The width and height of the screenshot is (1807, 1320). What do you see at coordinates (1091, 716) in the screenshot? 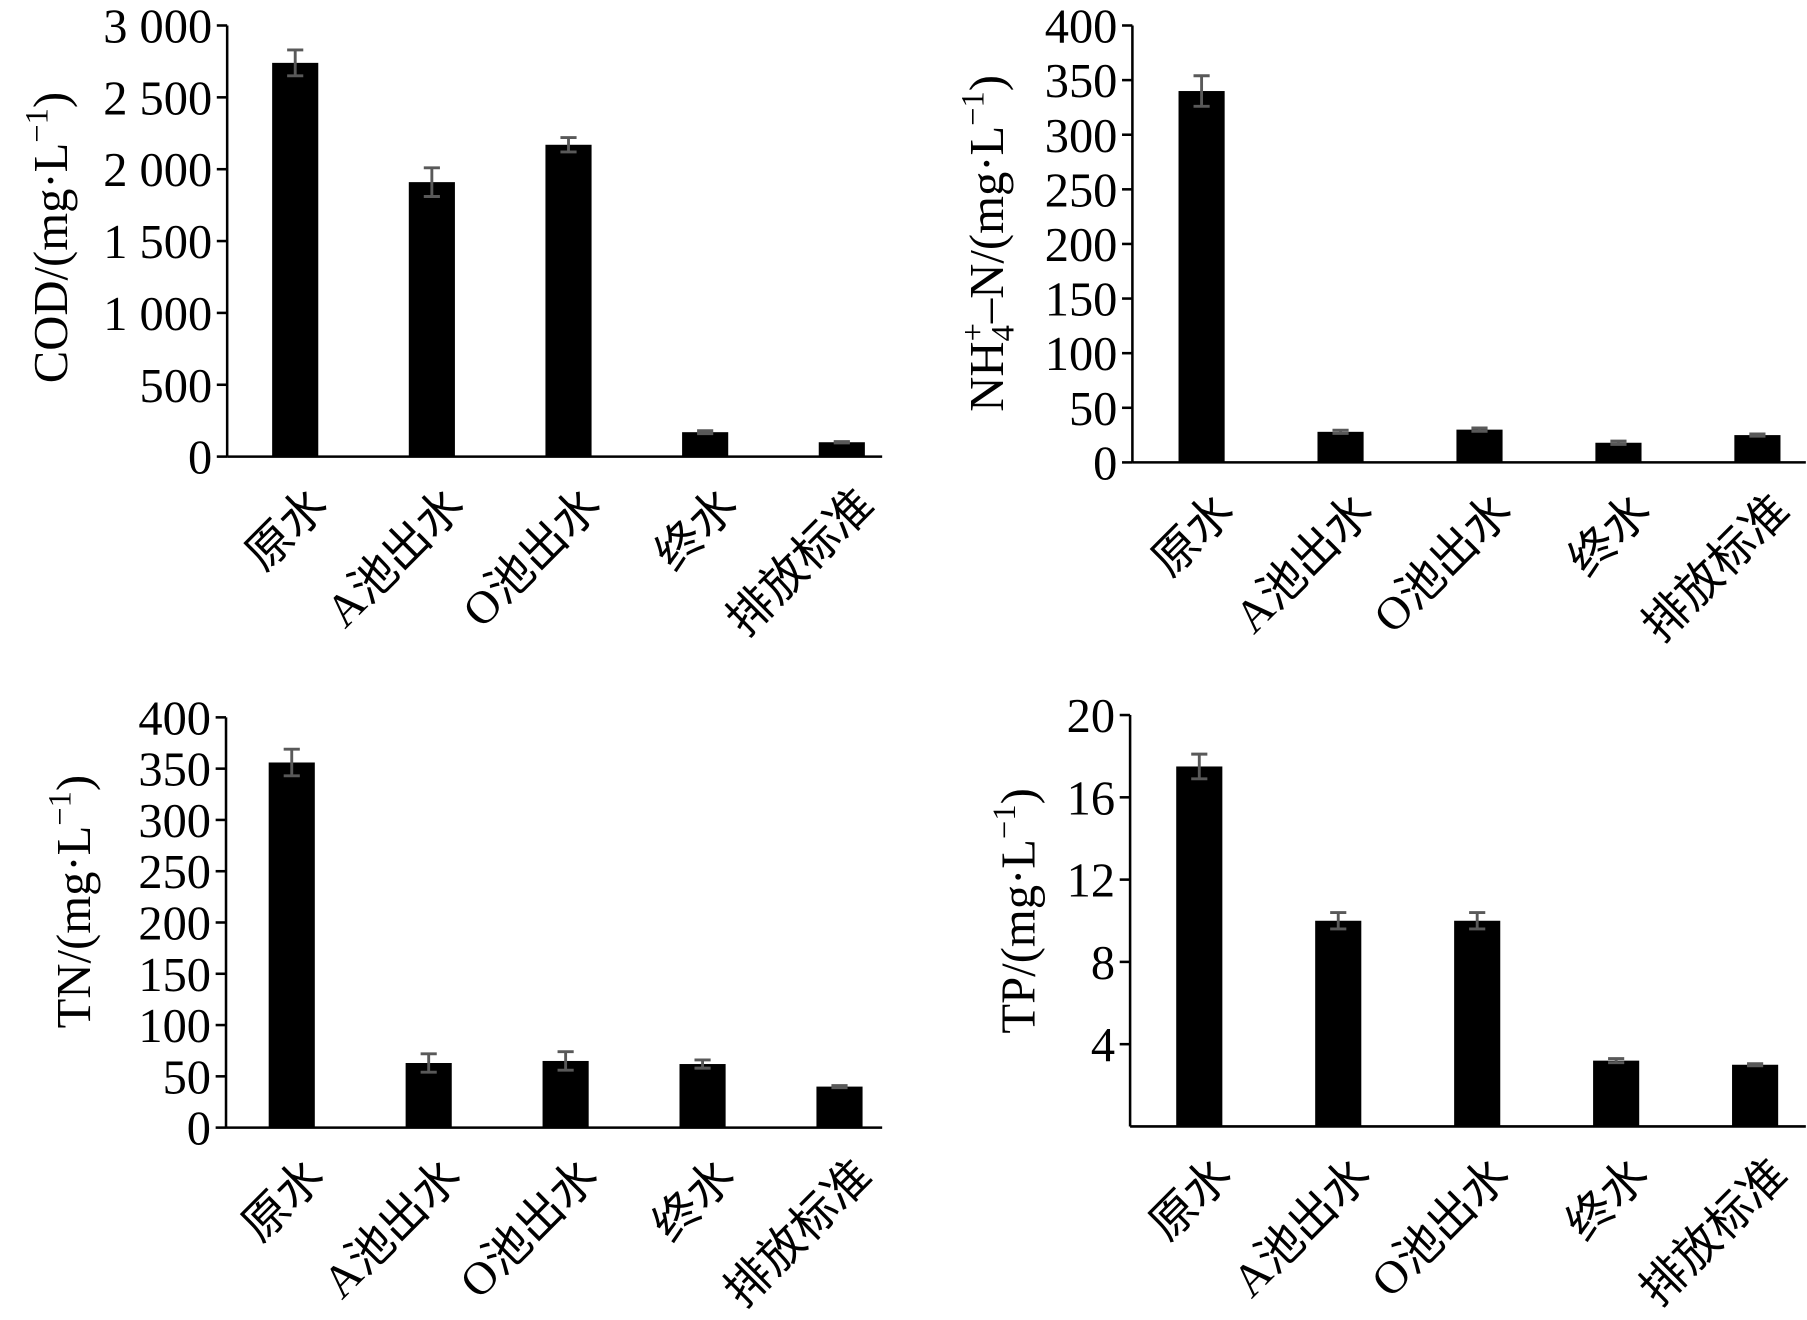
I see `y-tick-label-3-4: 20` at bounding box center [1091, 716].